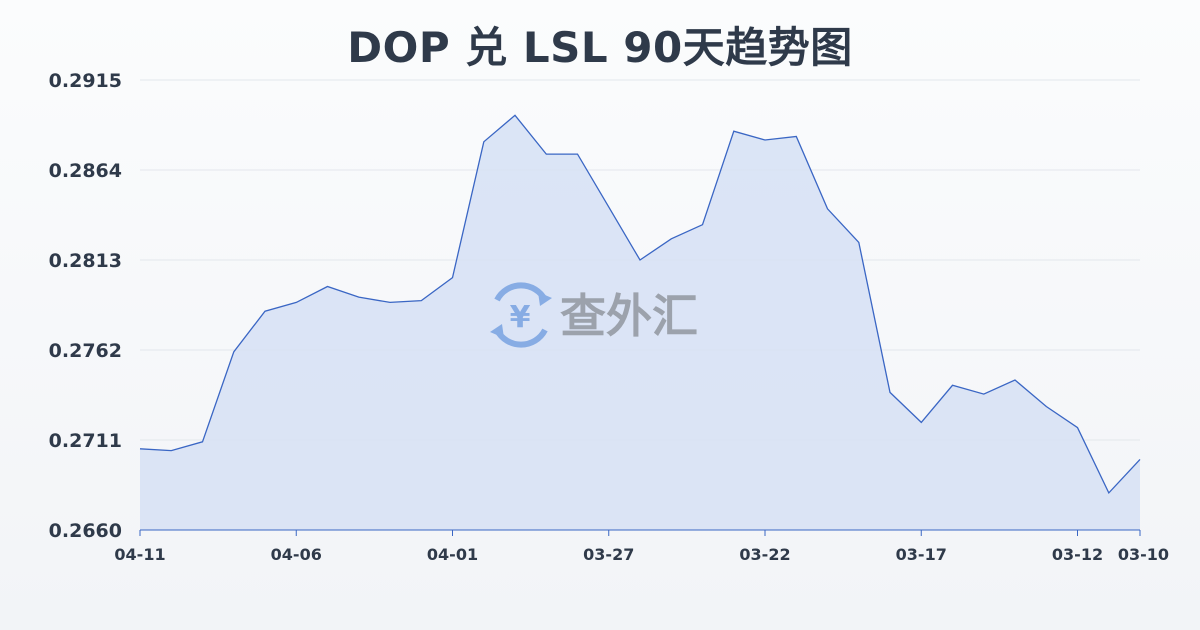 Image resolution: width=1200 pixels, height=630 pixels. Describe the element at coordinates (85, 81) in the screenshot. I see `y-tick-label: 0.2915` at that location.